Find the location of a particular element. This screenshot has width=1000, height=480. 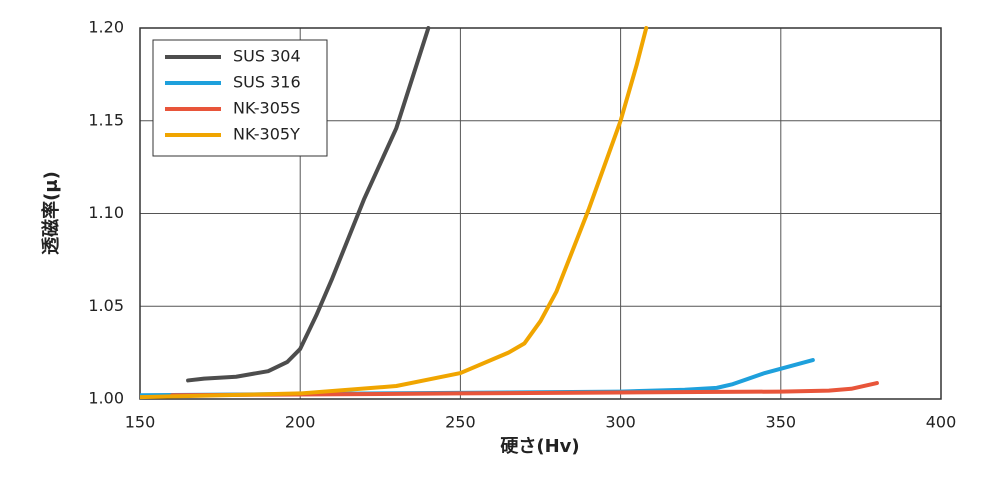

legend-label: NK-305S is located at coordinates (266, 108).